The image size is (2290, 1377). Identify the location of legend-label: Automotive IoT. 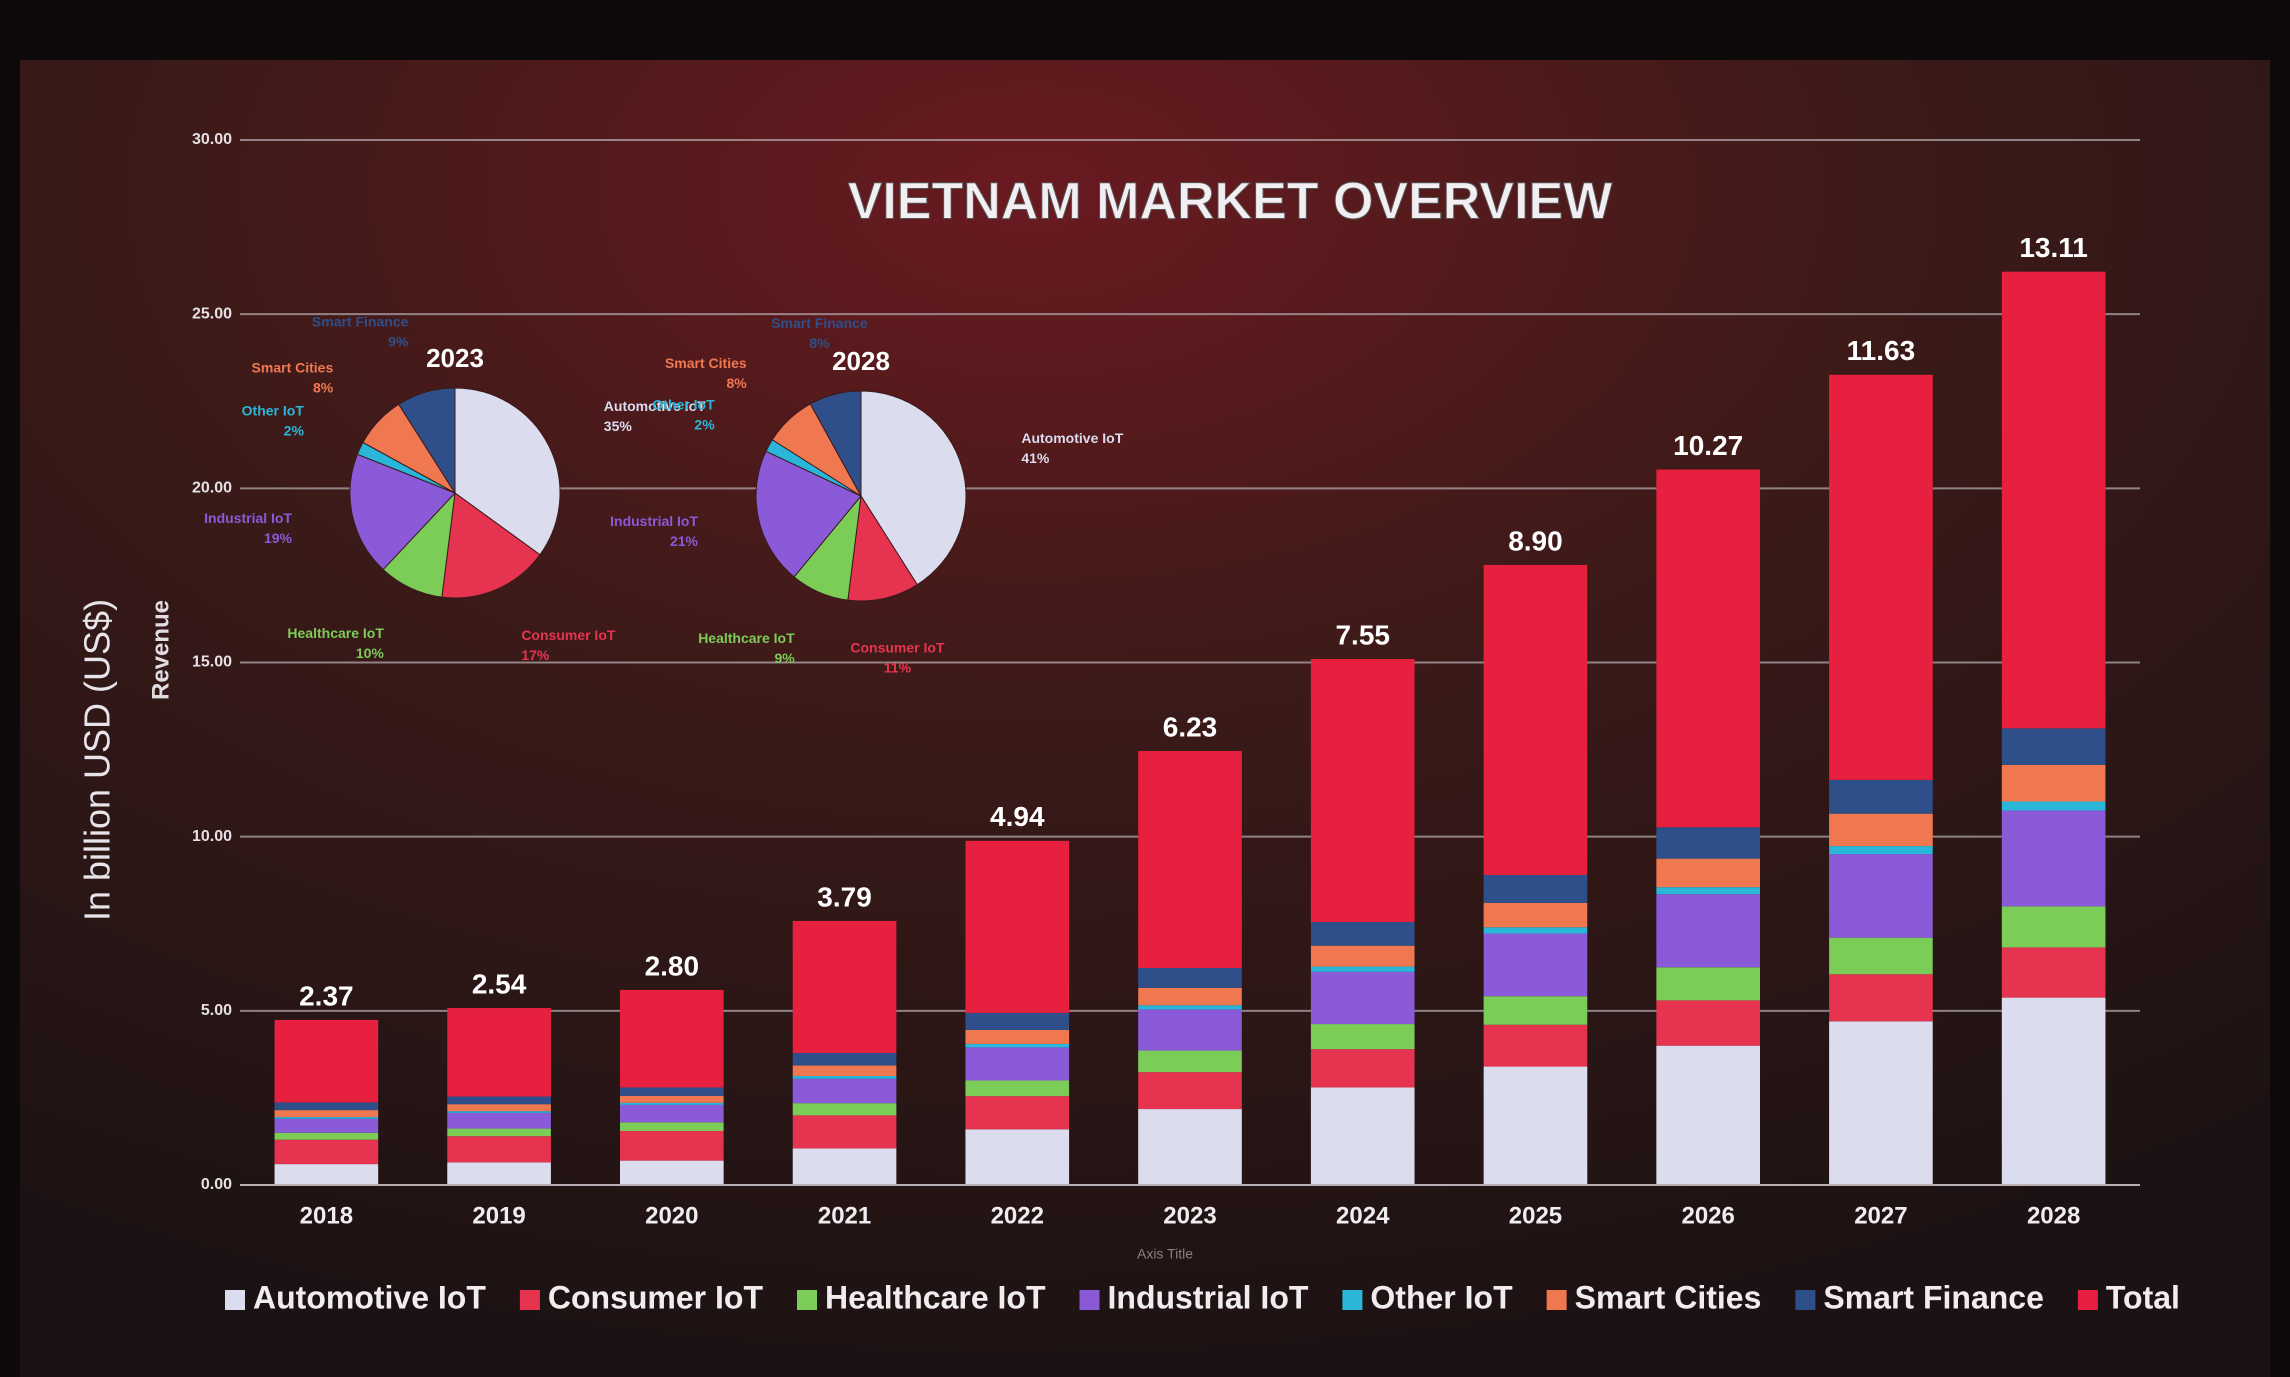
(369, 1297).